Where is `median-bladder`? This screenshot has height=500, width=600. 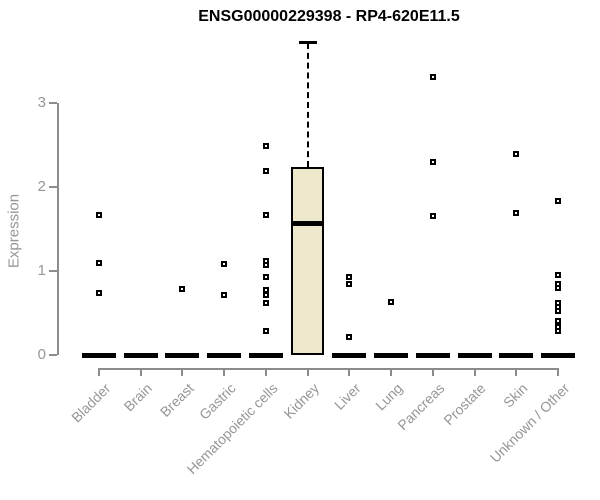 median-bladder is located at coordinates (99, 355).